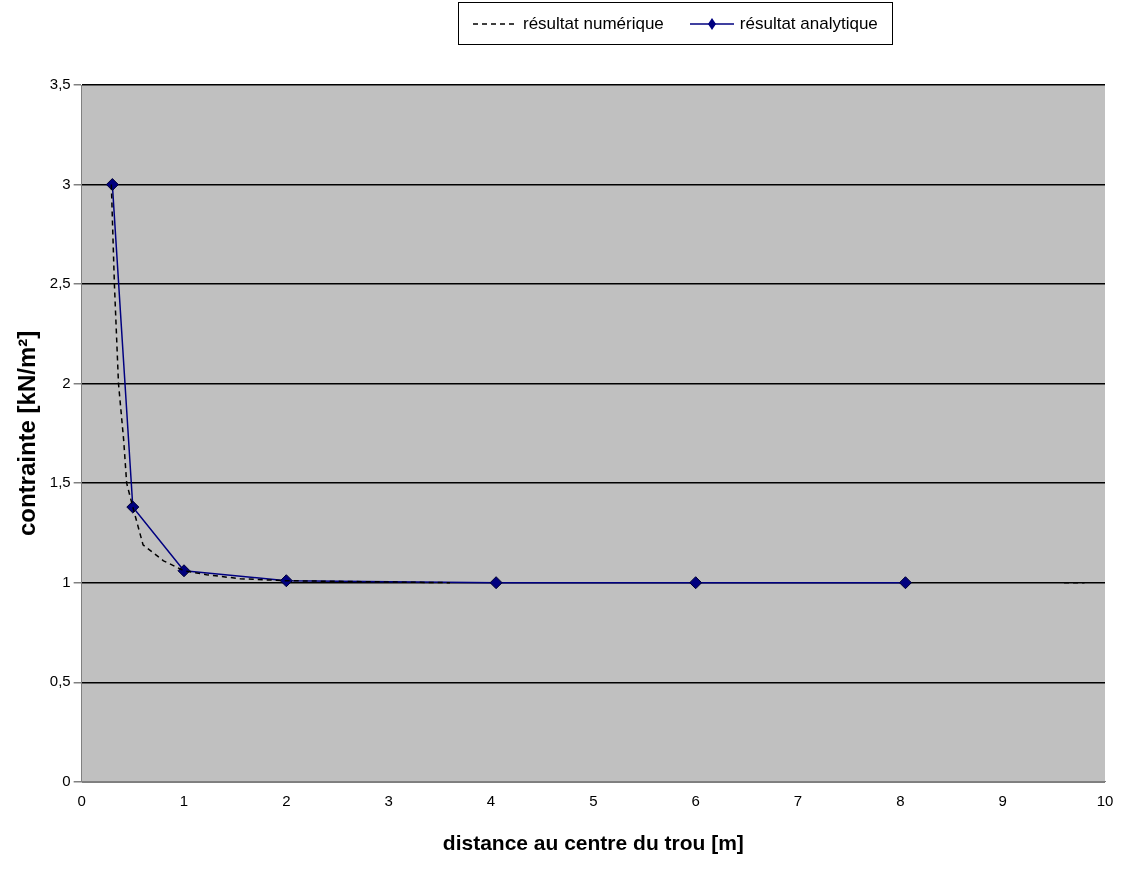  What do you see at coordinates (60, 681) in the screenshot?
I see `y-tick-label: 0,5` at bounding box center [60, 681].